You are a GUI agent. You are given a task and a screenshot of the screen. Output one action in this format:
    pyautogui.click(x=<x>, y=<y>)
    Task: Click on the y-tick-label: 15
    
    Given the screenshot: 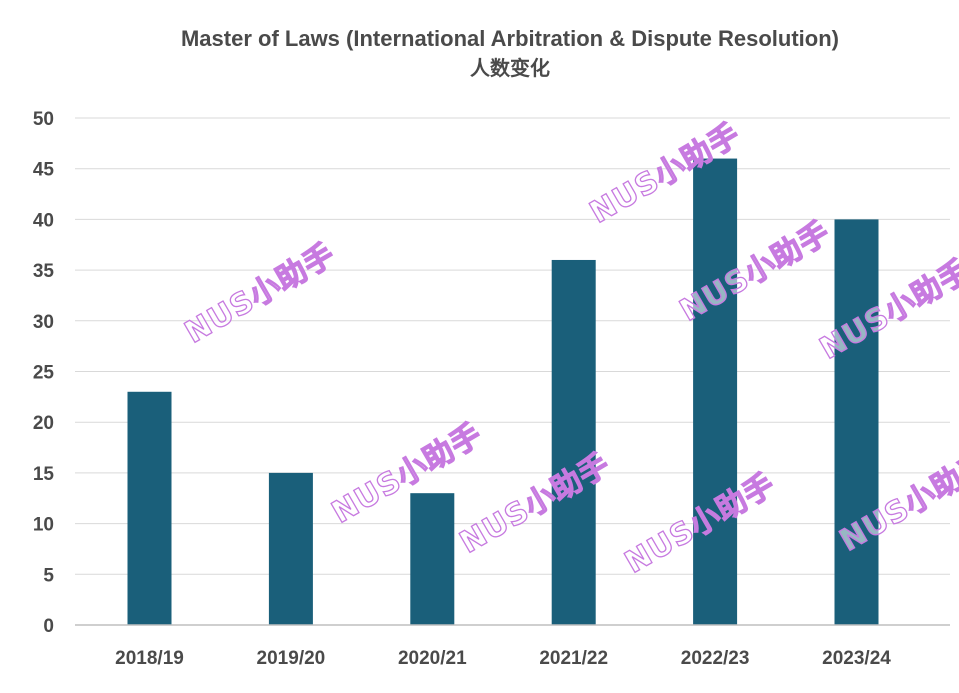 What is the action you would take?
    pyautogui.click(x=44, y=474)
    